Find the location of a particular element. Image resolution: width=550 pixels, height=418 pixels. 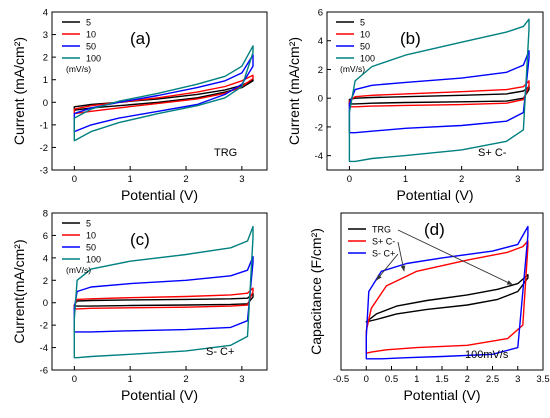

panel-annotation: TRG is located at coordinates (225, 153).